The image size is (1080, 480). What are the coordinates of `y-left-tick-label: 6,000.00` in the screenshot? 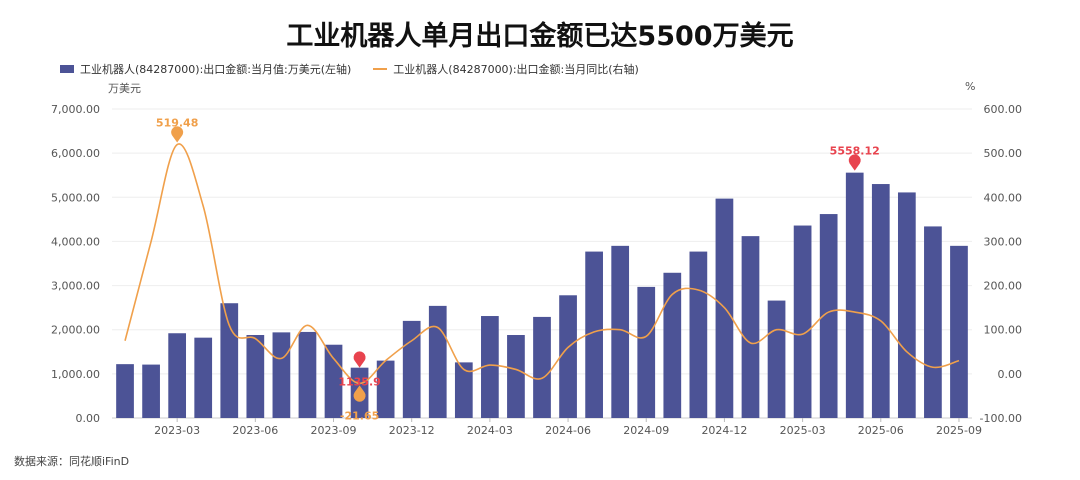 It's located at (75, 153).